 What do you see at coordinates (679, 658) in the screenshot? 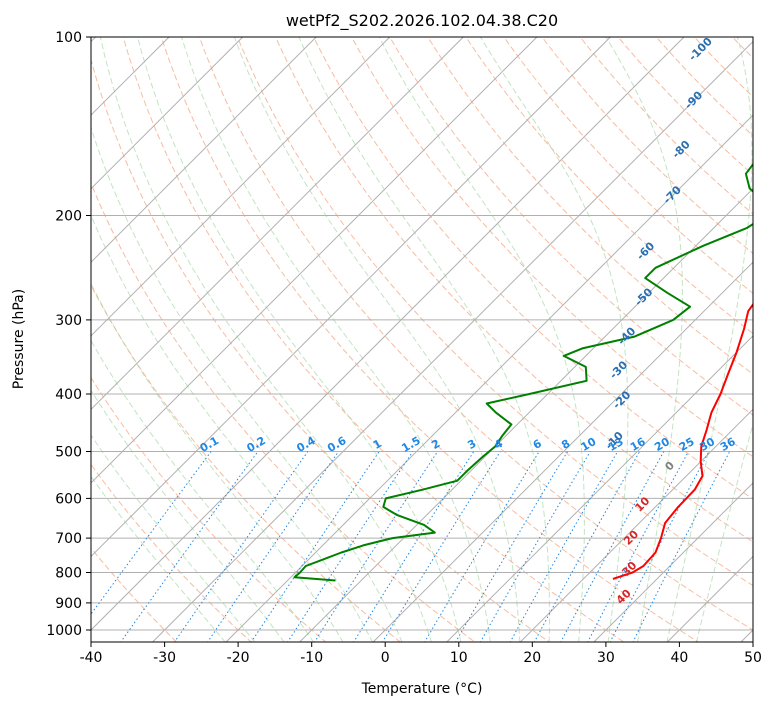
I see `x-tick-label: 40` at bounding box center [679, 658].